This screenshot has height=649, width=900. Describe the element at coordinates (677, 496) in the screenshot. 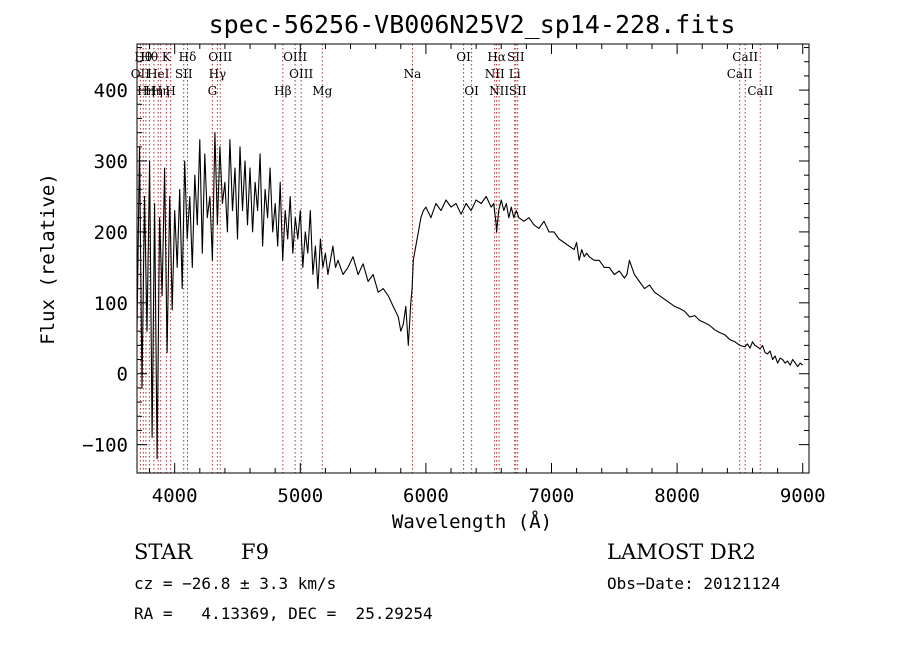

I see `x-tick-label: 8000` at that location.